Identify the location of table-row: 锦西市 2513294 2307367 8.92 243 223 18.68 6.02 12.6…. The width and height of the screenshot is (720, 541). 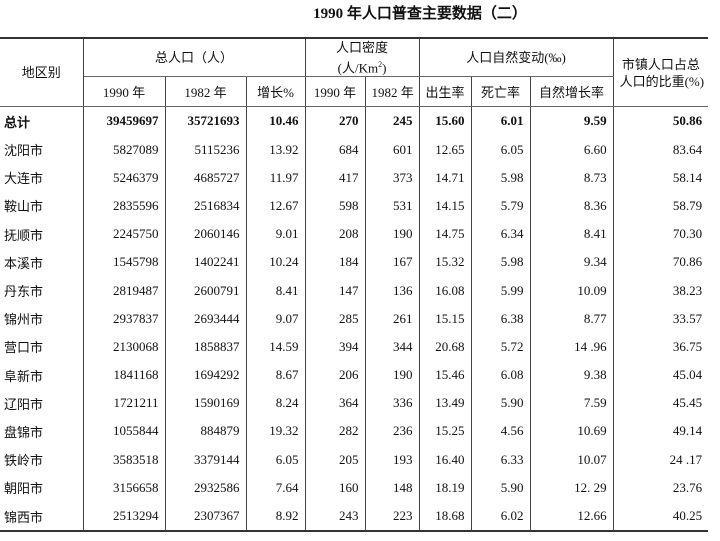
(354, 516).